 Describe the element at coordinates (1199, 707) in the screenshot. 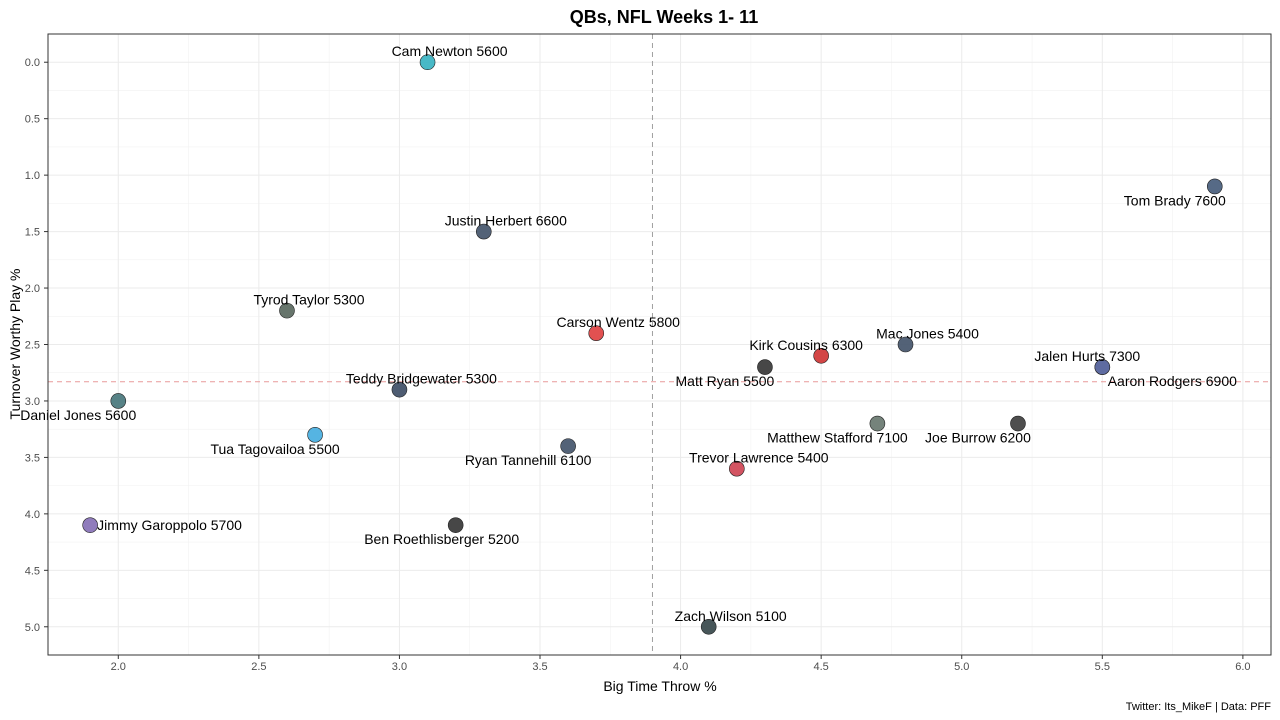

I see `chart-caption: Twitter: Its_MikeF | Data: PFF` at that location.